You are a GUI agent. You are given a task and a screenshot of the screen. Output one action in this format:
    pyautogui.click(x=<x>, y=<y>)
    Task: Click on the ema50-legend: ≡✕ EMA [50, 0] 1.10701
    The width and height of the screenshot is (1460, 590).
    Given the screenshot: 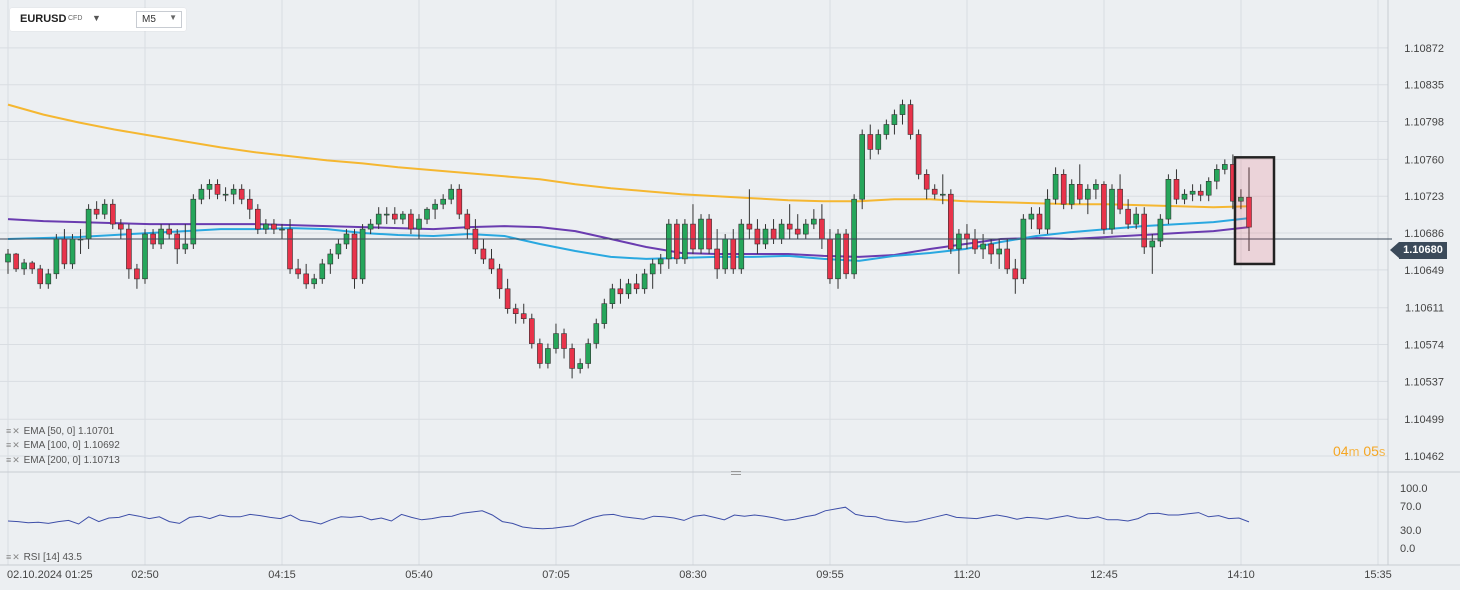 What is the action you would take?
    pyautogui.click(x=60, y=431)
    